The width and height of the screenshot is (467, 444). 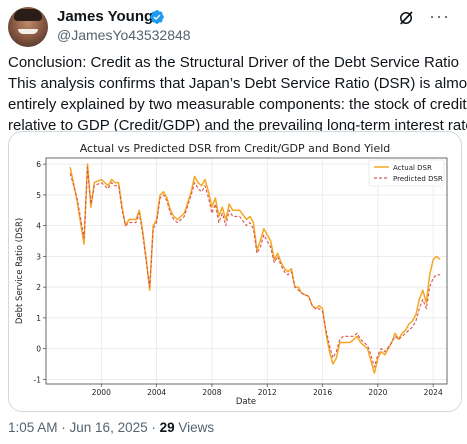 What do you see at coordinates (28, 27) in the screenshot?
I see `avatar` at bounding box center [28, 27].